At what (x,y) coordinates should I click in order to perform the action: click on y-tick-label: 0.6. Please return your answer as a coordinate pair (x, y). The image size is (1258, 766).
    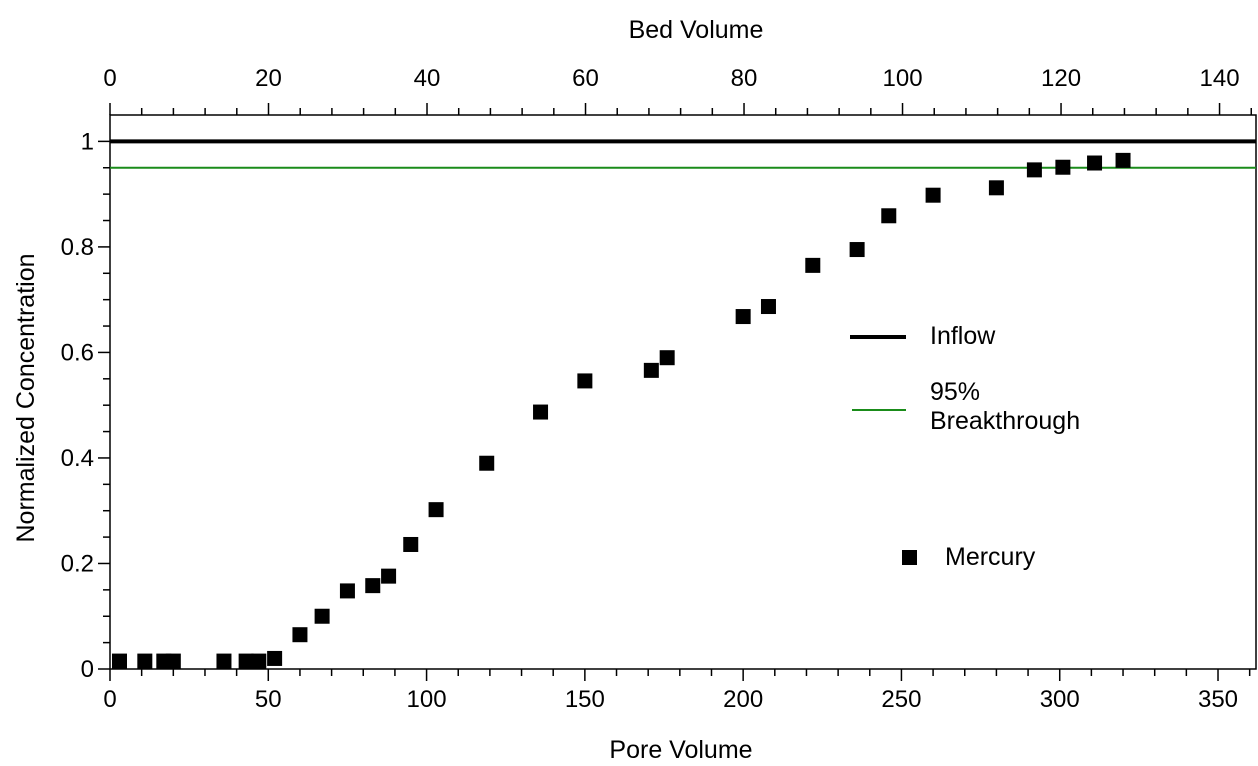
    Looking at the image, I should click on (77, 352).